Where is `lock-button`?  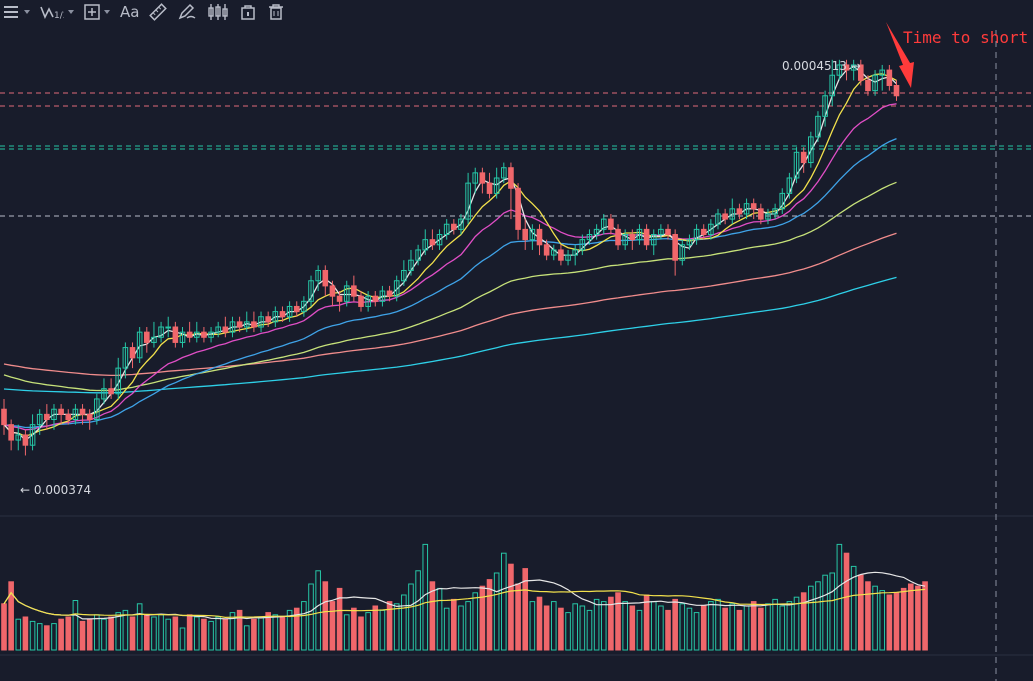
lock-button is located at coordinates (248, 12).